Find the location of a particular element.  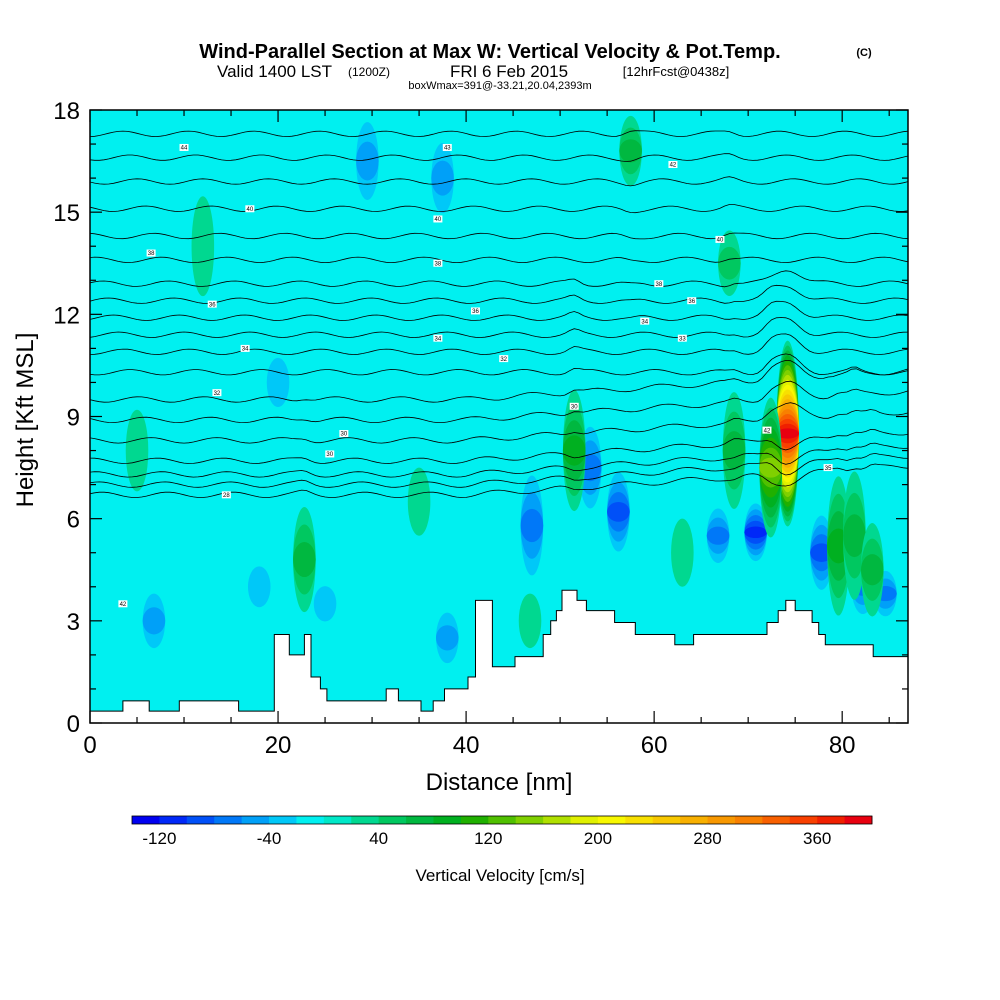

contour-label-text: 34 is located at coordinates (644, 322).